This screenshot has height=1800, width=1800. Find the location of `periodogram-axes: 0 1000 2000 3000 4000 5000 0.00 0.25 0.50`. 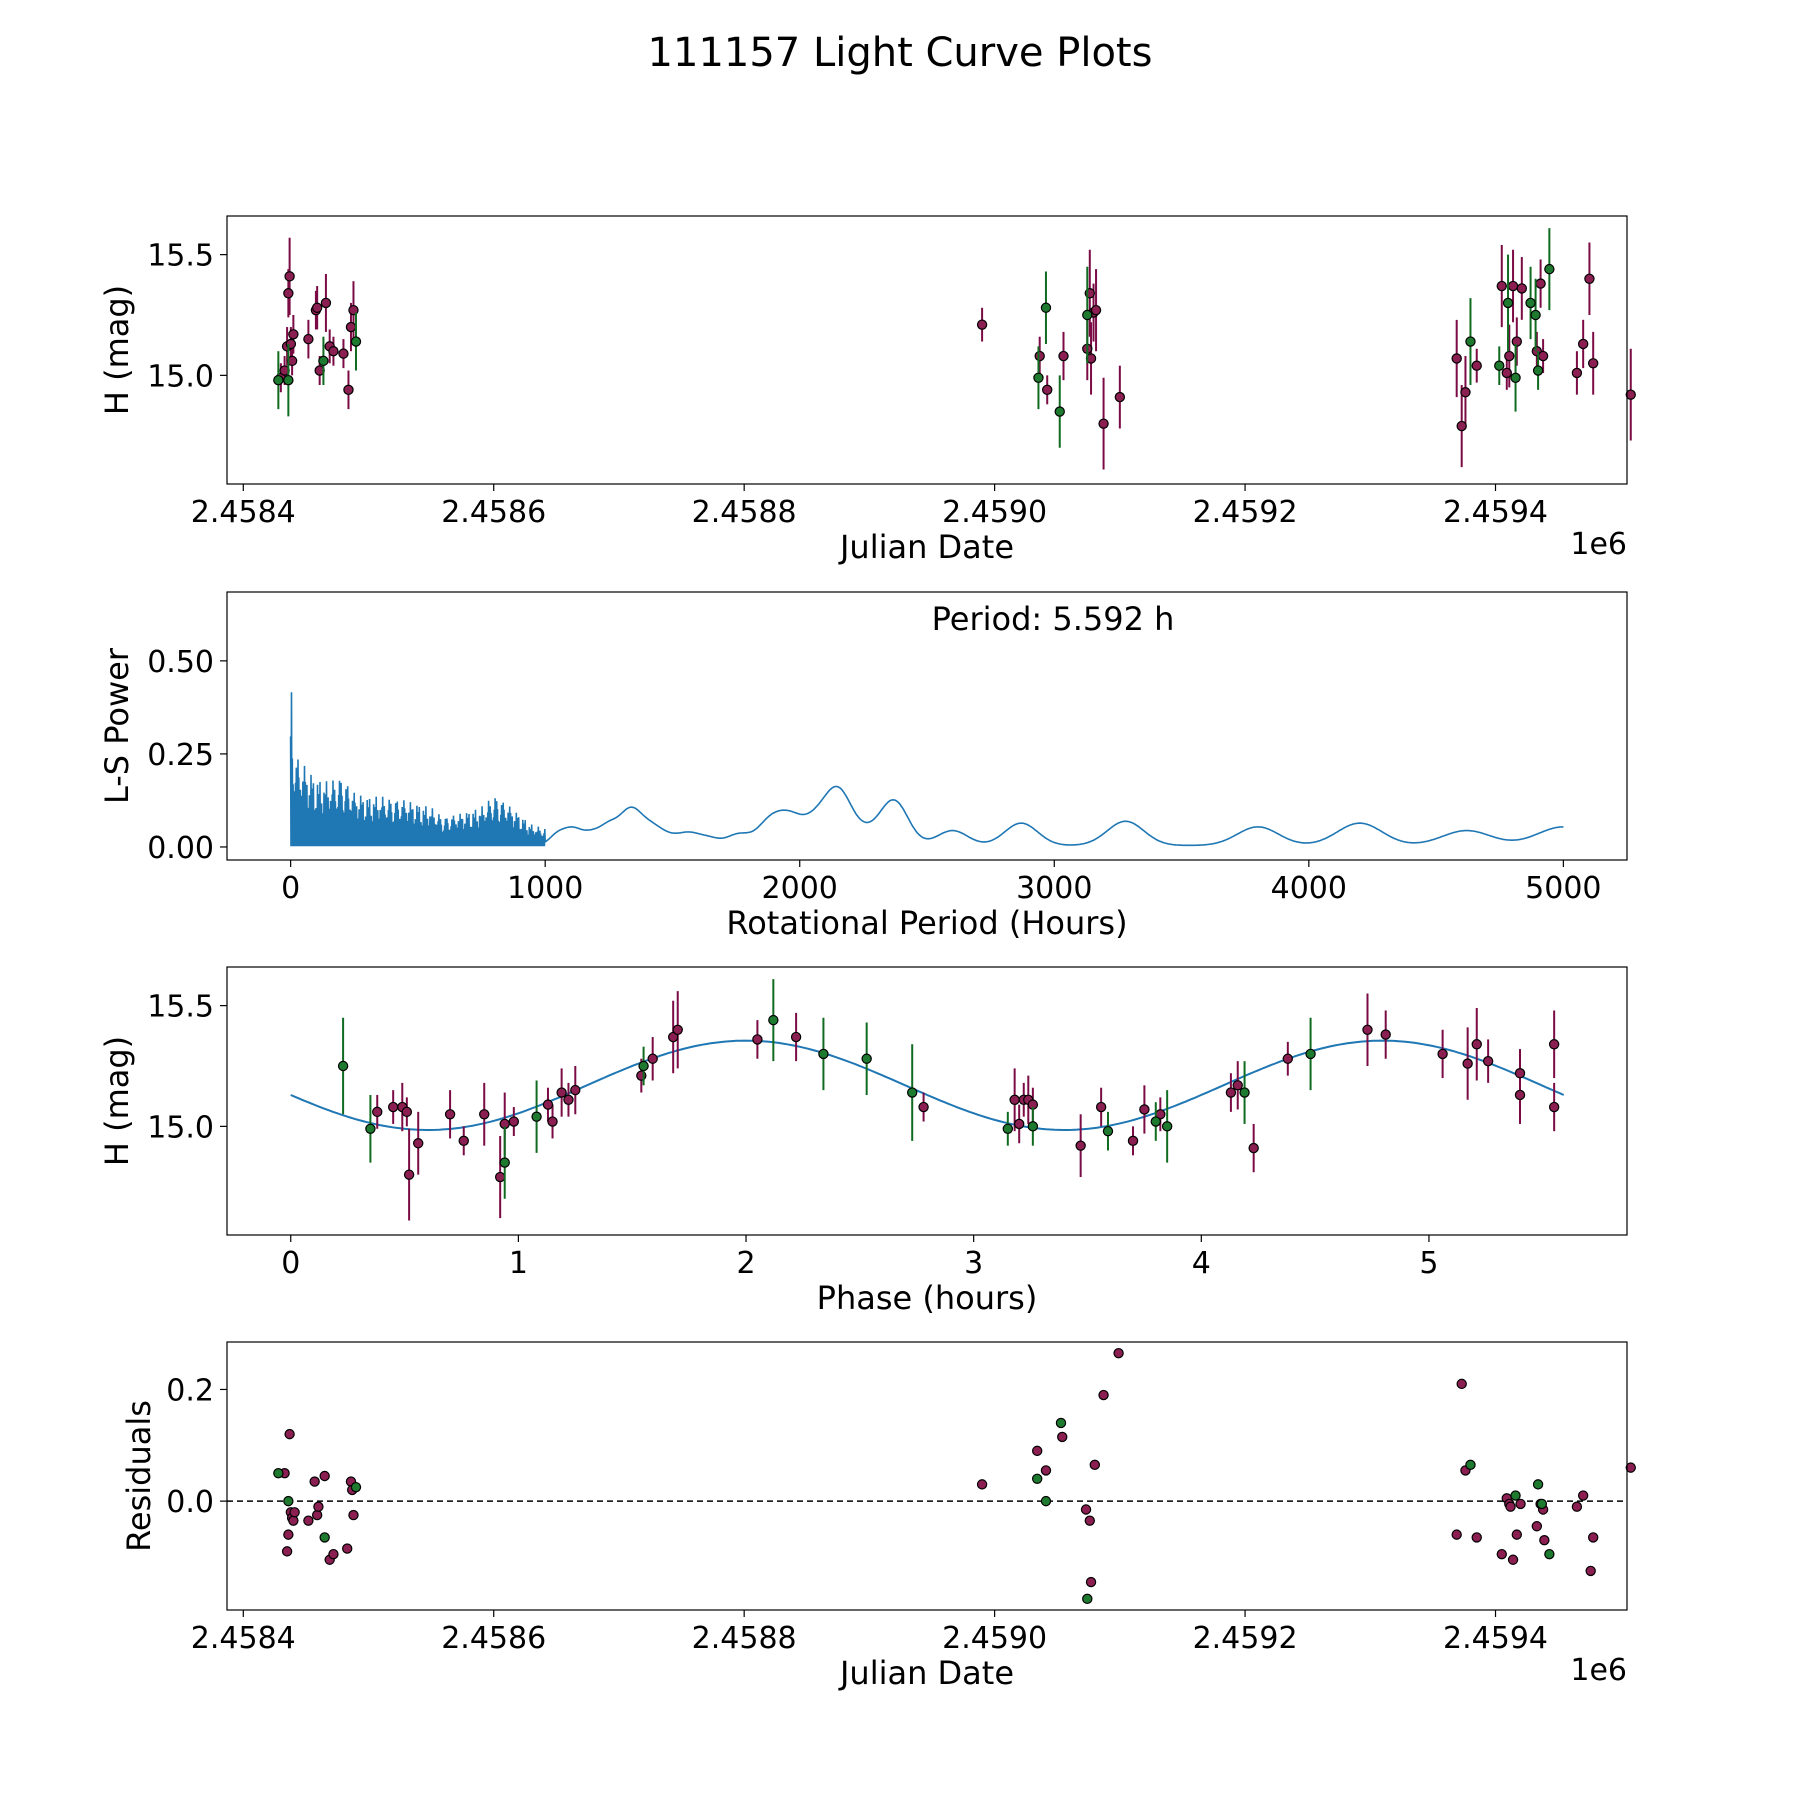

periodogram-axes: 0 1000 2000 3000 4000 5000 0.00 0.25 0.50 is located at coordinates (874, 775).